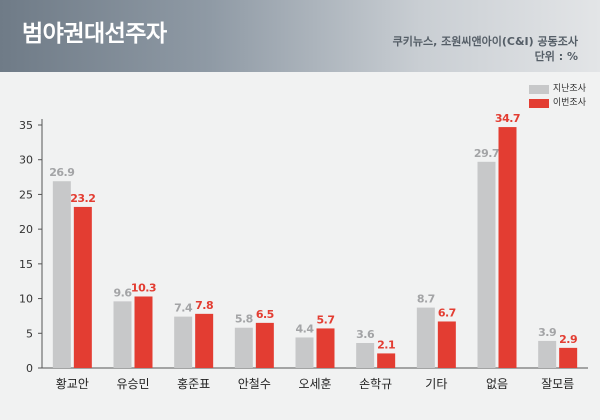  What do you see at coordinates (305, 328) in the screenshot?
I see `value-label-prev: 4.4` at bounding box center [305, 328].